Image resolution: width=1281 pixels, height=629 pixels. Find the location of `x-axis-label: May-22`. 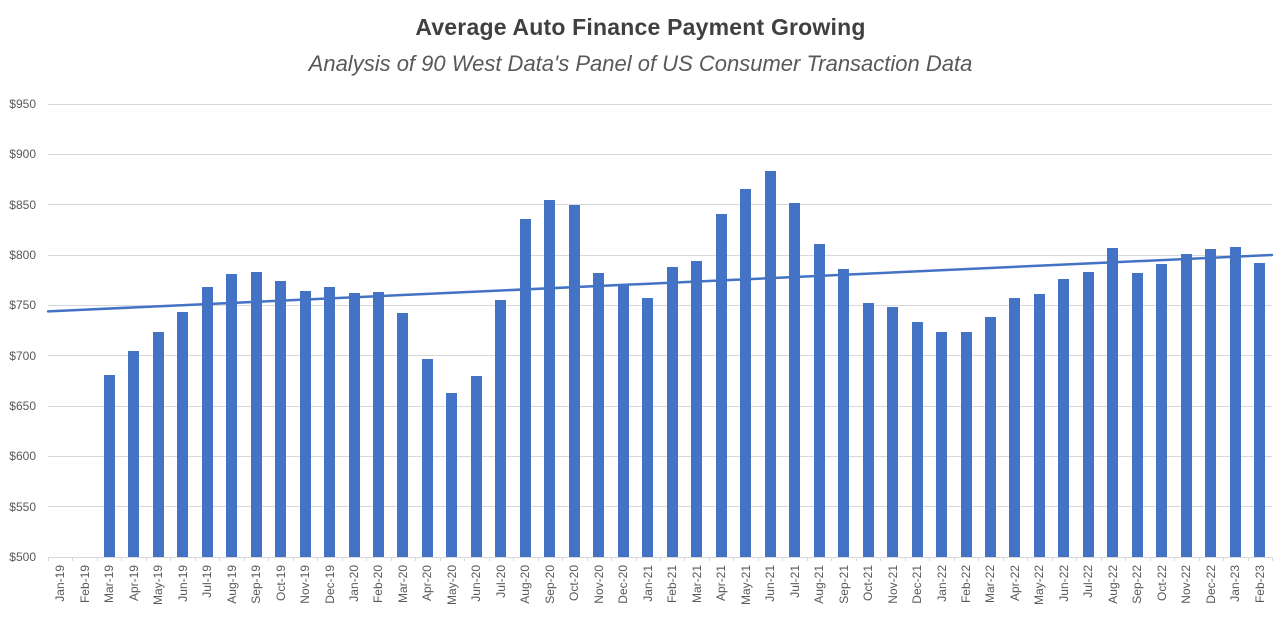

x-axis-label: May-22 is located at coordinates (1039, 585).